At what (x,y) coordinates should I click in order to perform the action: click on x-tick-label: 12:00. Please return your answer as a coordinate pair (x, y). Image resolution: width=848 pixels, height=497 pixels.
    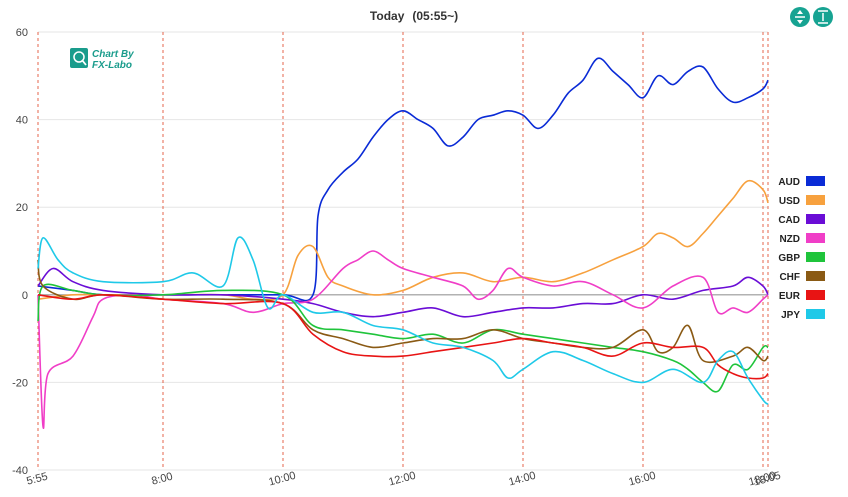
    Looking at the image, I should click on (402, 479).